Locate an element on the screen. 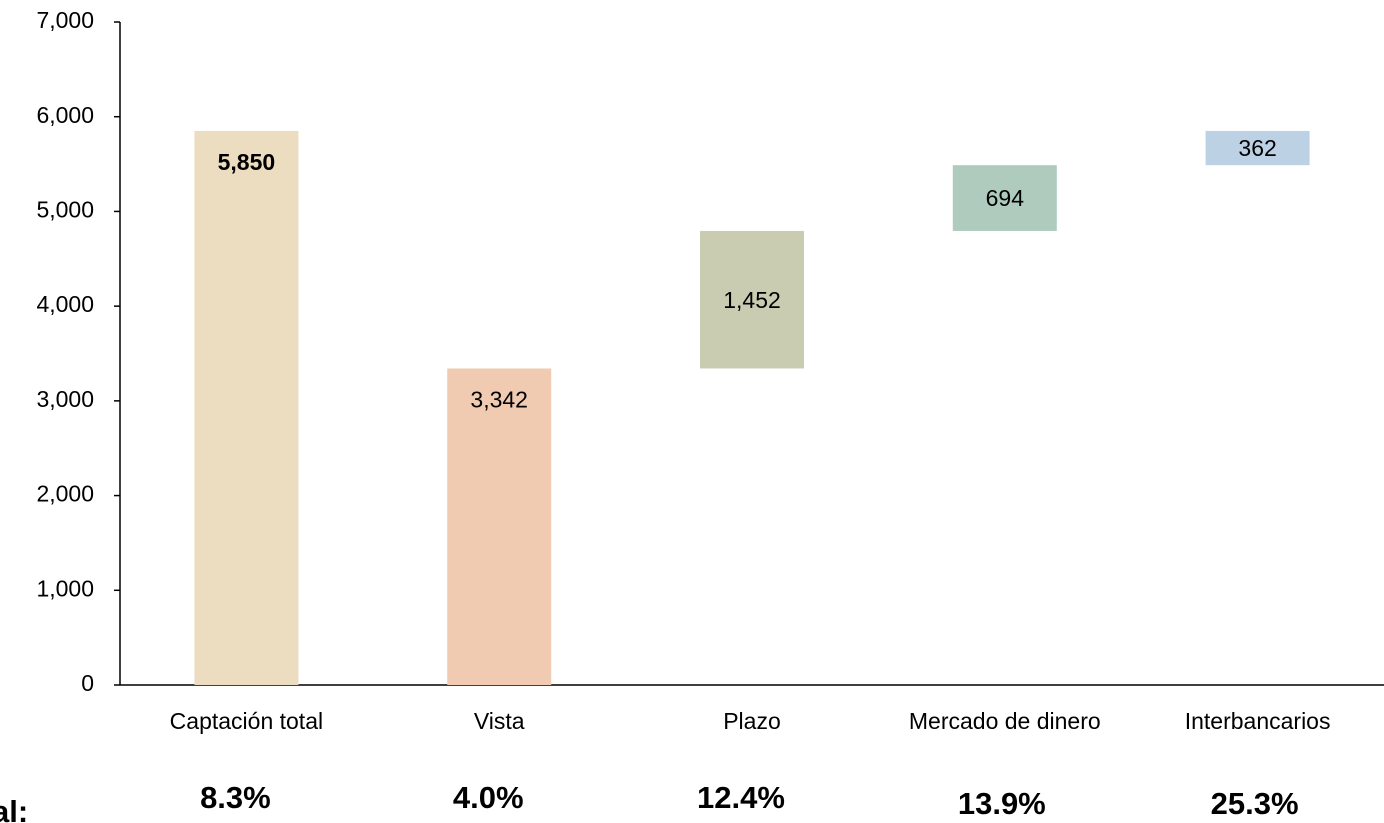 Image resolution: width=1384 pixels, height=823 pixels. x-tick-label: Vista is located at coordinates (499, 721).